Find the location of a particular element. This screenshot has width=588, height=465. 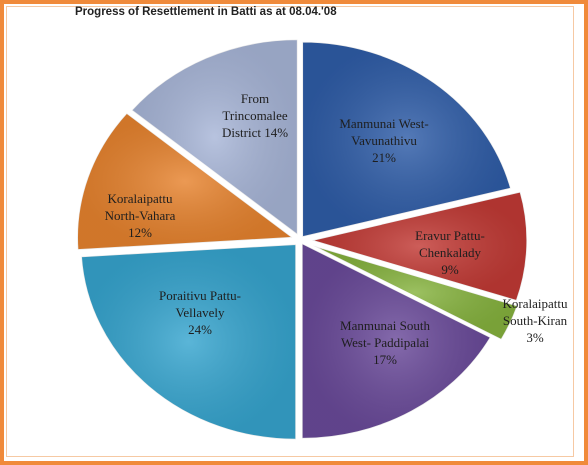

slice-label: Manmunai West- Vavunathivu 21% is located at coordinates (383, 140).